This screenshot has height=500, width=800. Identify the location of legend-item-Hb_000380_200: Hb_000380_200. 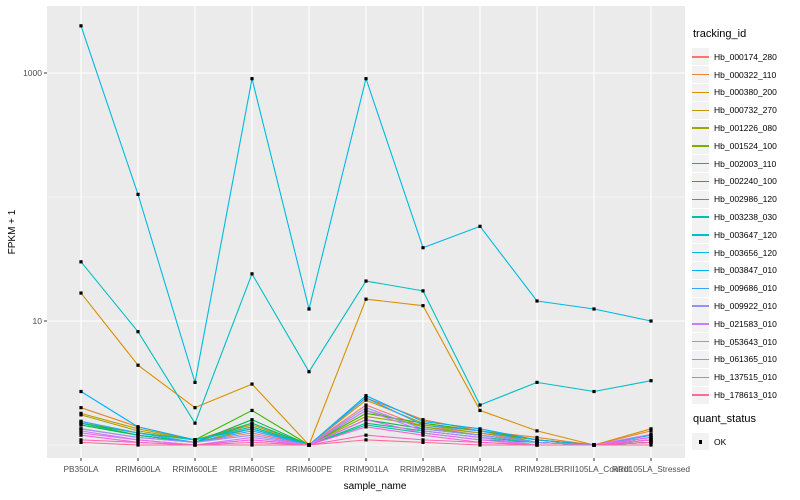
(745, 92).